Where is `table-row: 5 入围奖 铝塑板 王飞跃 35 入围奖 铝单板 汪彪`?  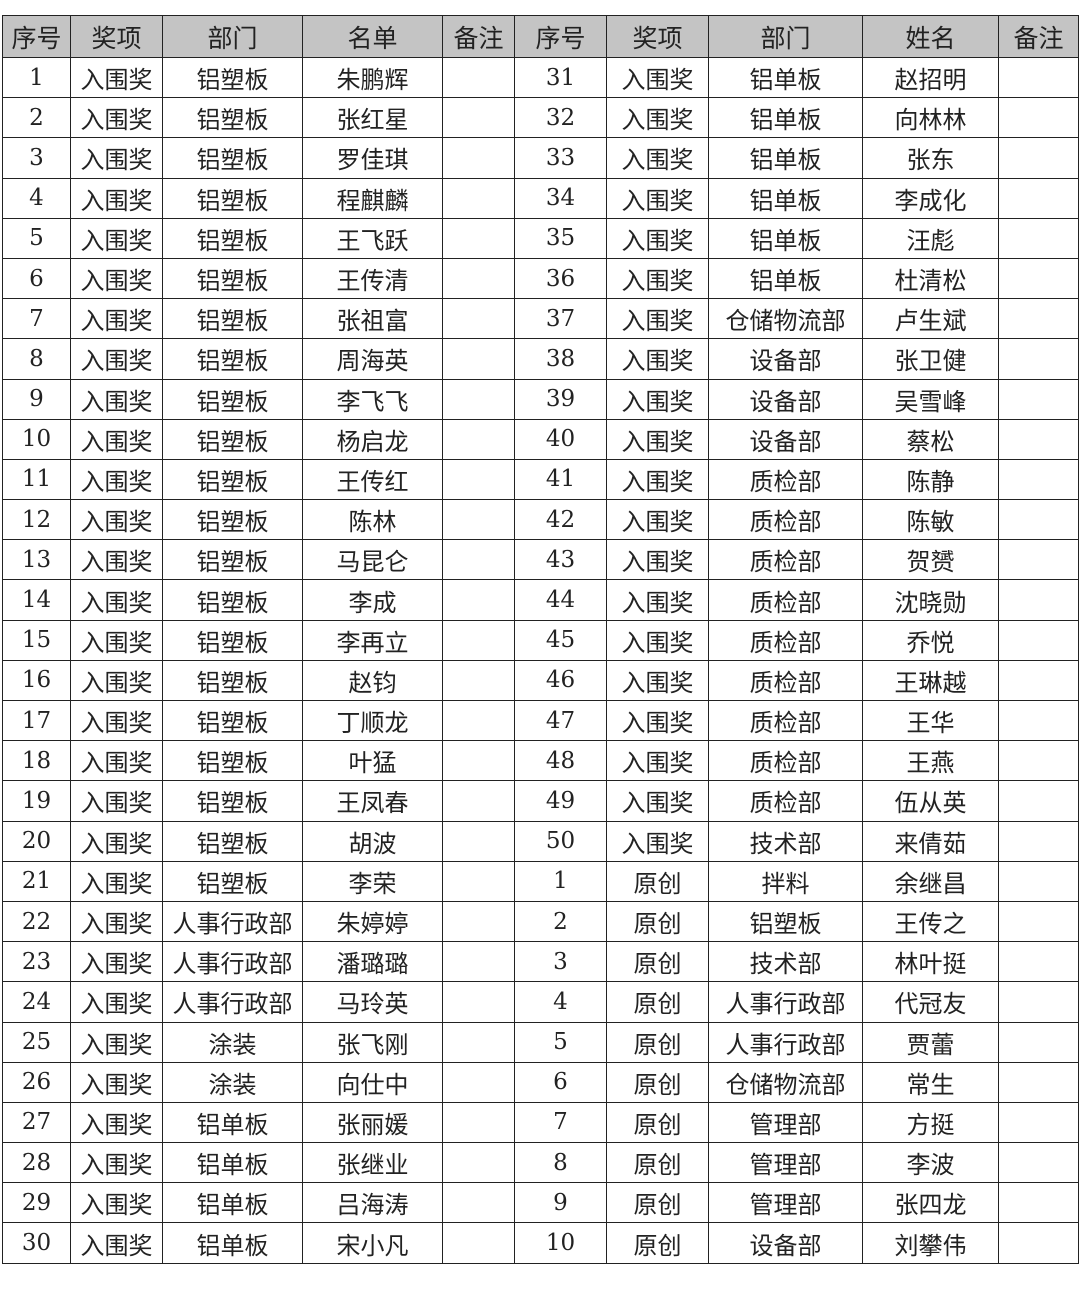 table-row: 5 入围奖 铝塑板 王飞跃 35 入围奖 铝单板 汪彪 is located at coordinates (540, 238).